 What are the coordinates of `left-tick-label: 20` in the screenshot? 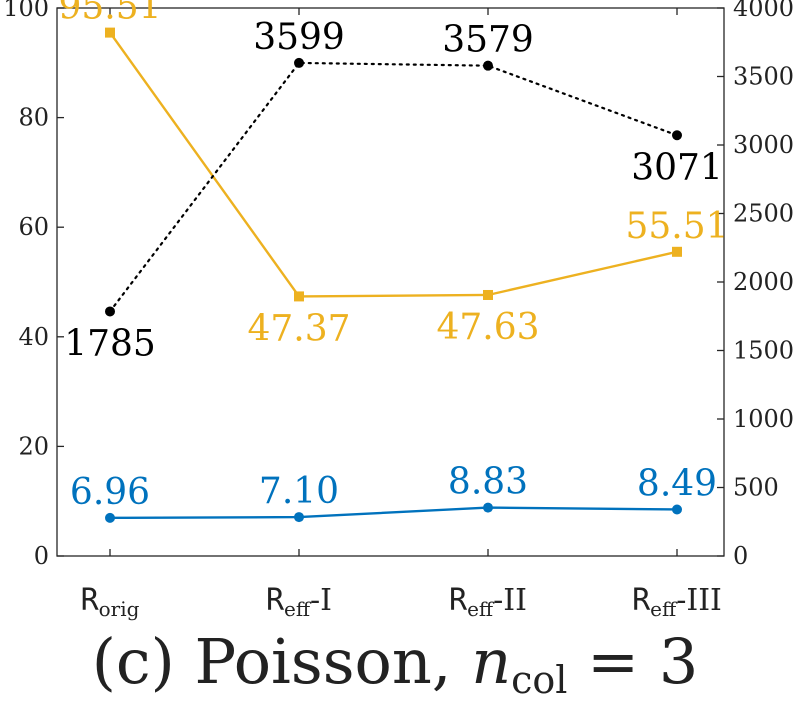 It's located at (33, 446).